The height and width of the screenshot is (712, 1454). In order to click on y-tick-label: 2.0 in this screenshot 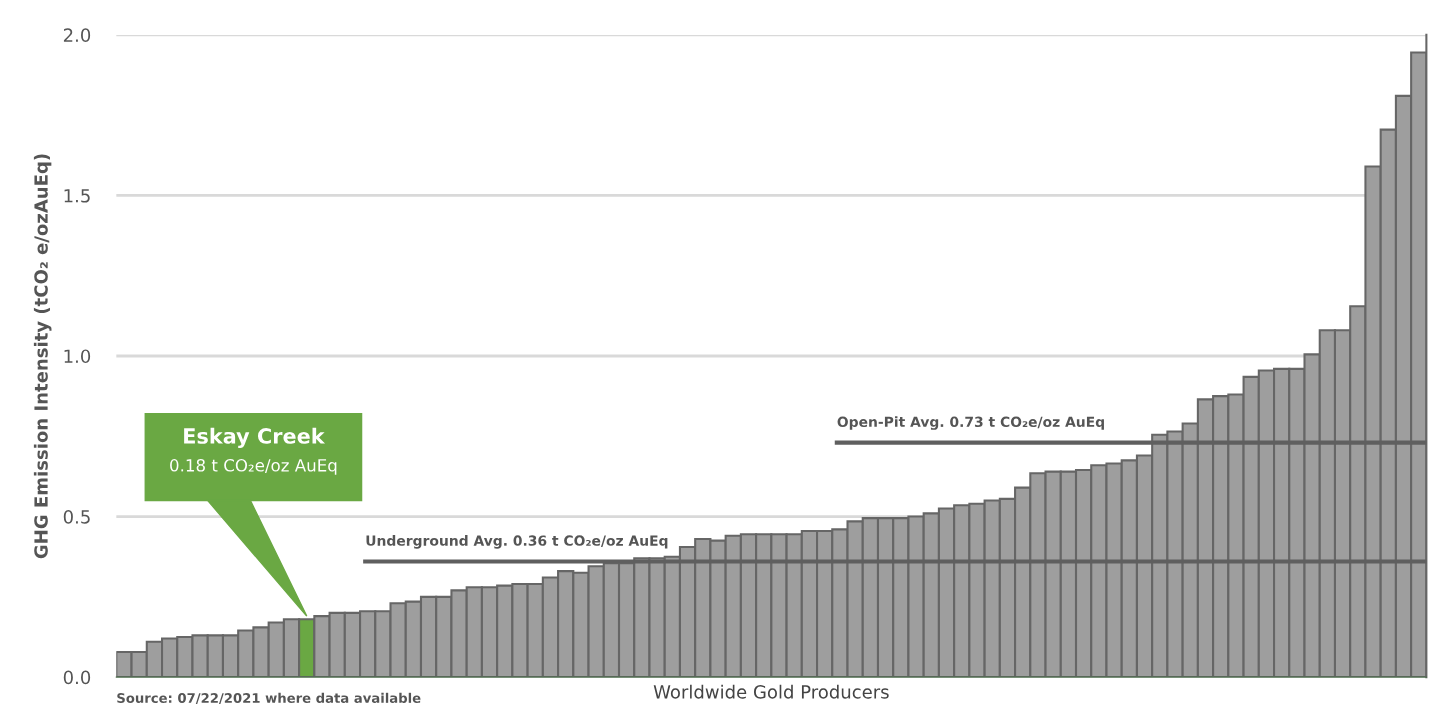, I will do `click(77, 35)`.